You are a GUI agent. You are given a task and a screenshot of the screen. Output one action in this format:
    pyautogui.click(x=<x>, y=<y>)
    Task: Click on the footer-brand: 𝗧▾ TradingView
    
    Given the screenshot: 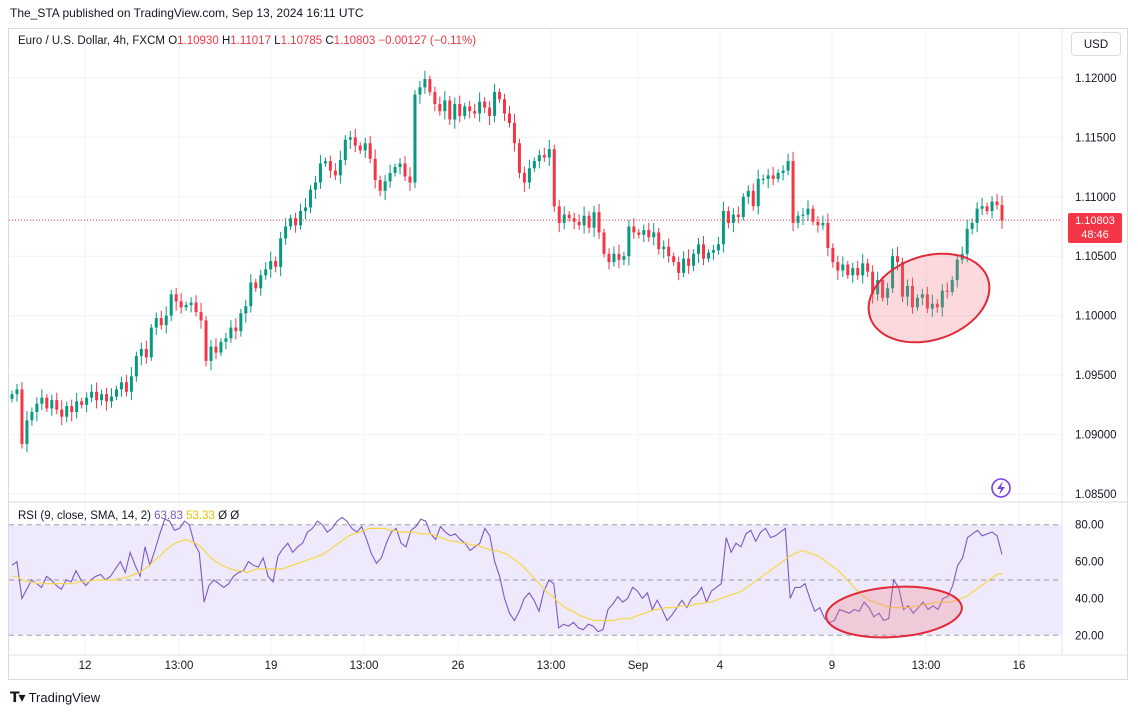 What is the action you would take?
    pyautogui.click(x=55, y=697)
    